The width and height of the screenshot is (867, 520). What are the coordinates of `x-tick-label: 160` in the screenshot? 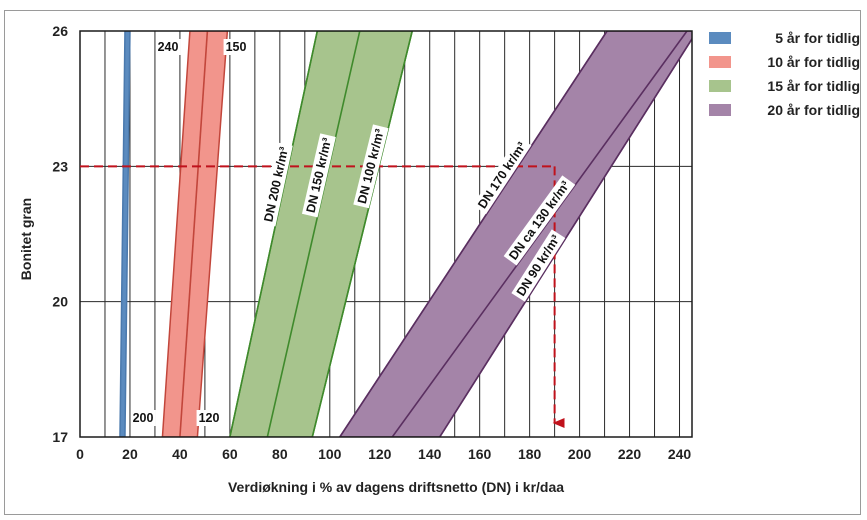 It's located at (480, 454).